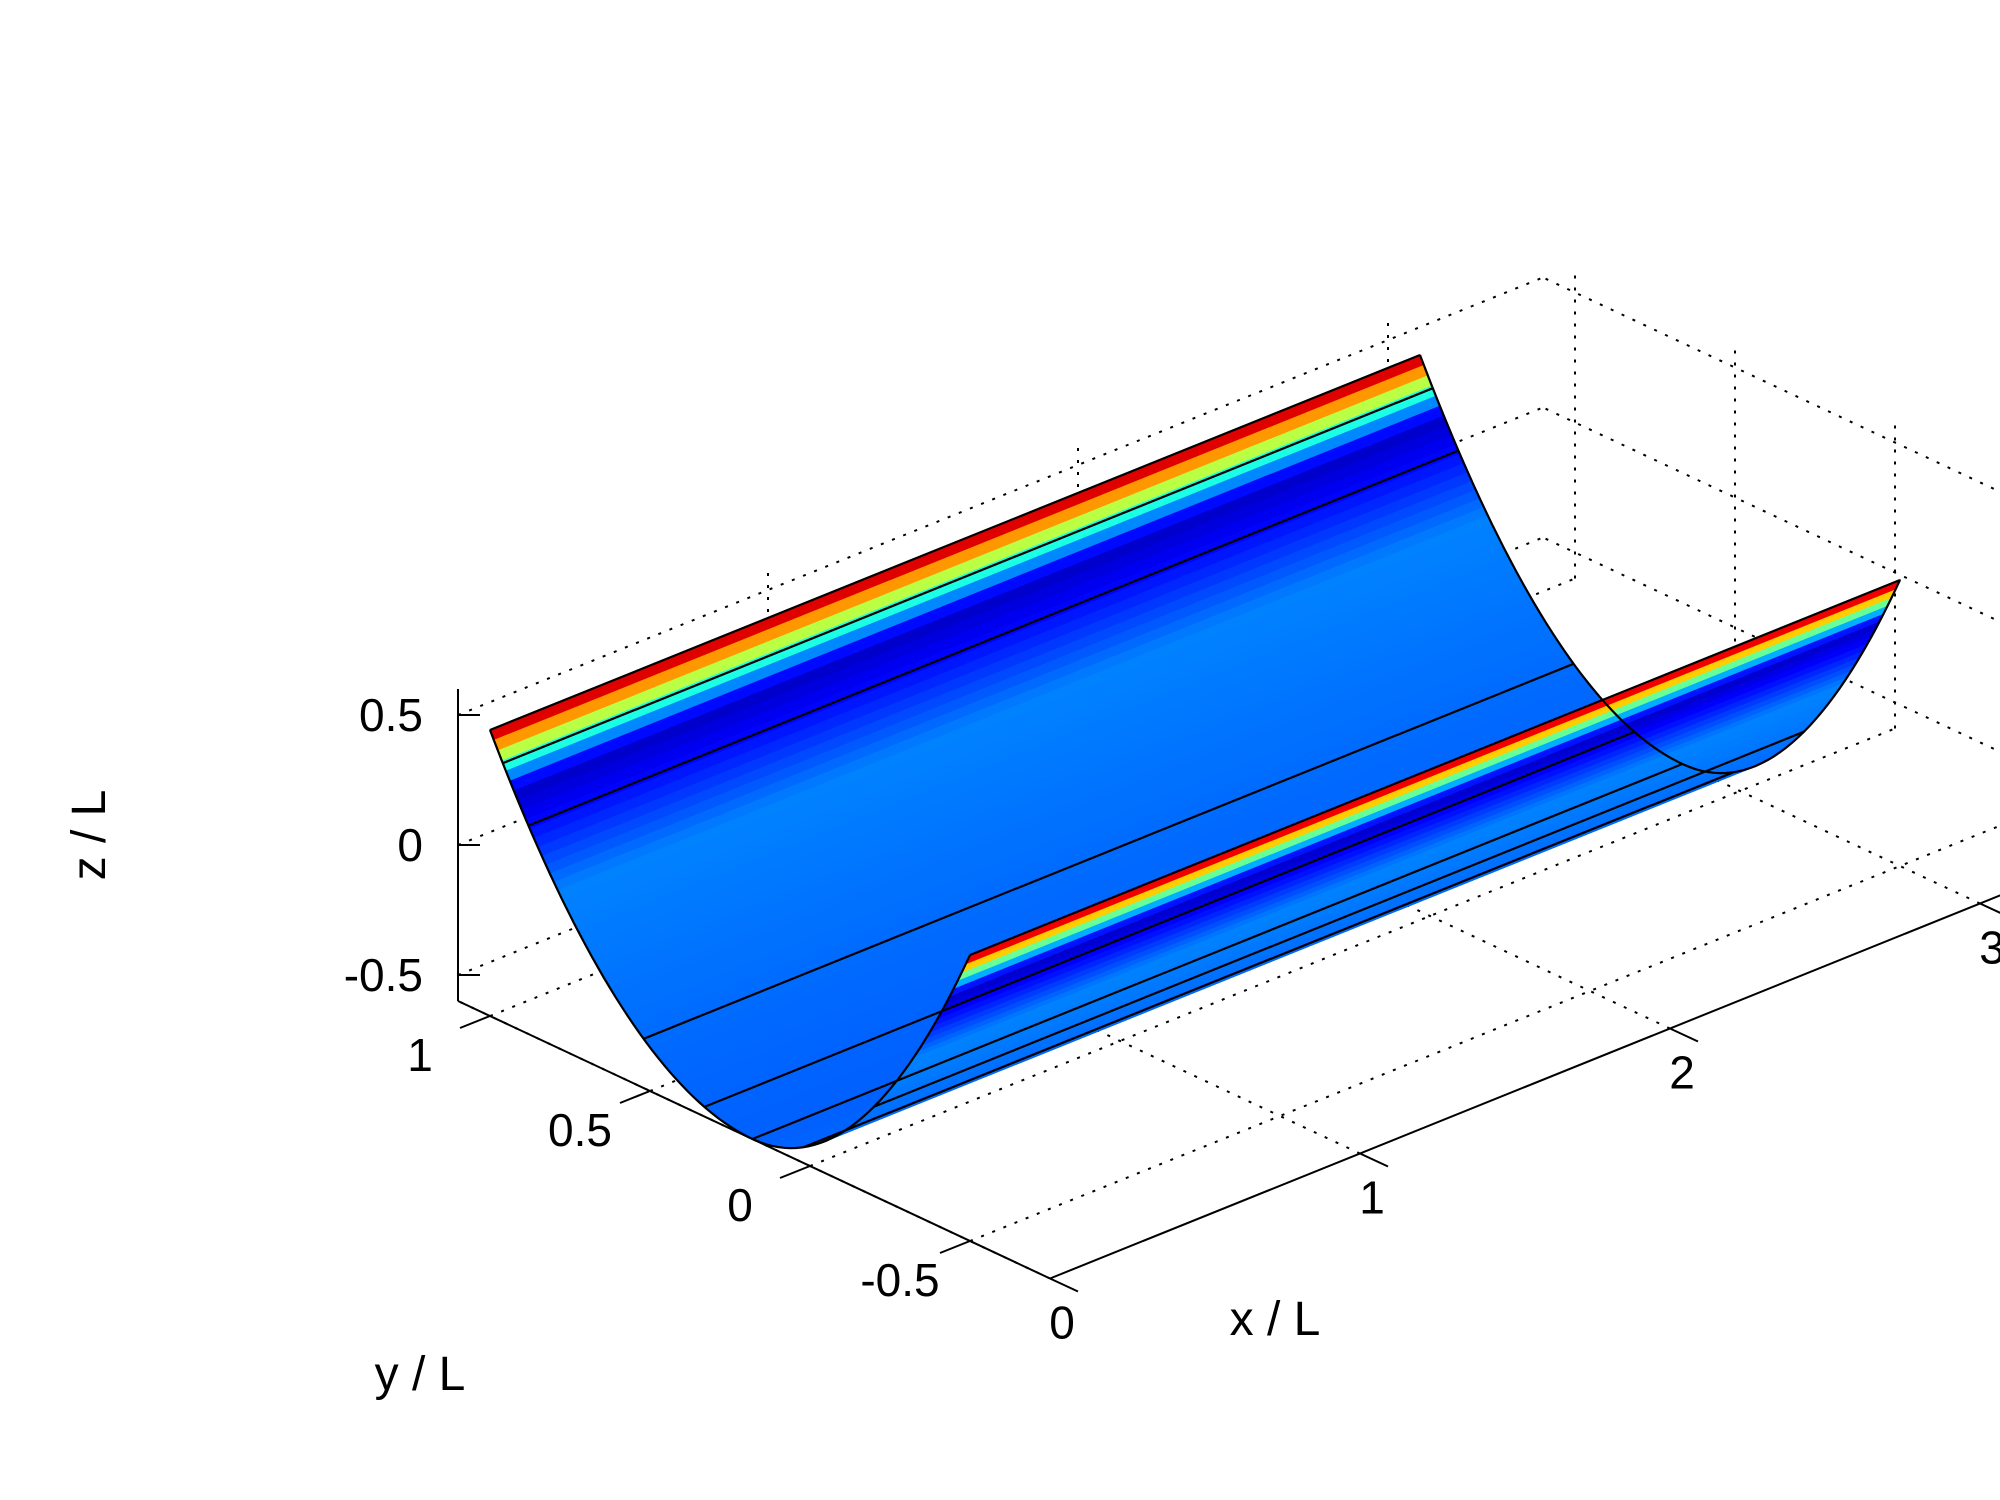 The width and height of the screenshot is (2000, 1500). Describe the element at coordinates (383, 975) in the screenshot. I see `z-tick-label: -0.5` at that location.